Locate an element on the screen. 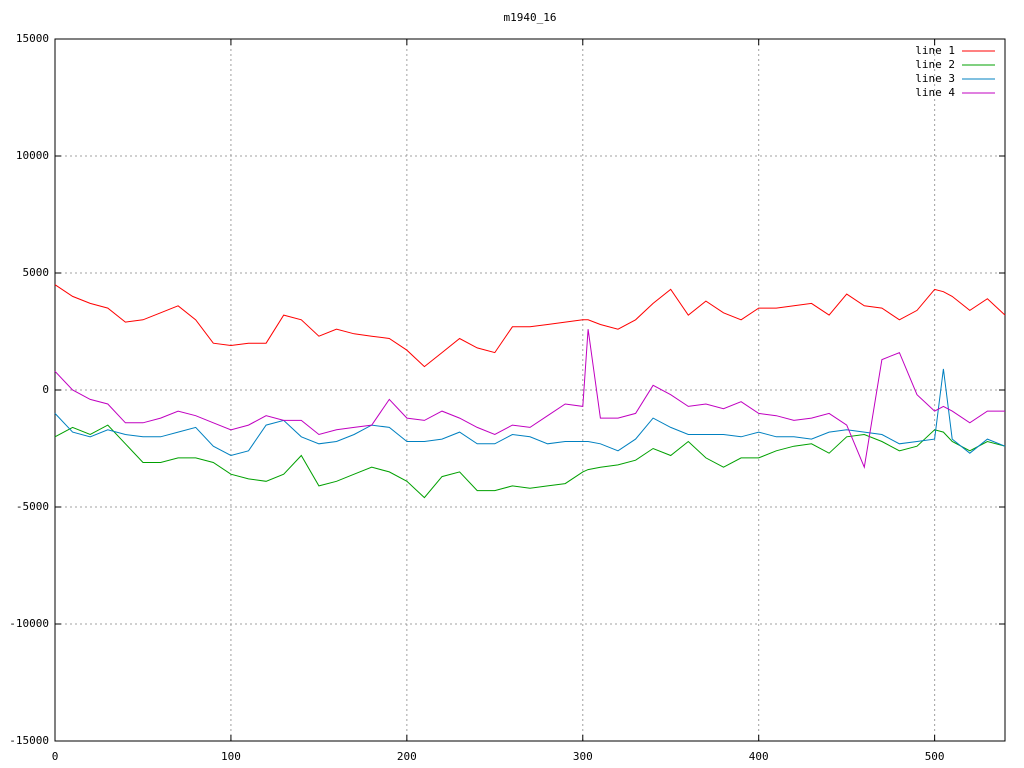 The image size is (1024, 768). x-tick-label: 0 is located at coordinates (55, 756).